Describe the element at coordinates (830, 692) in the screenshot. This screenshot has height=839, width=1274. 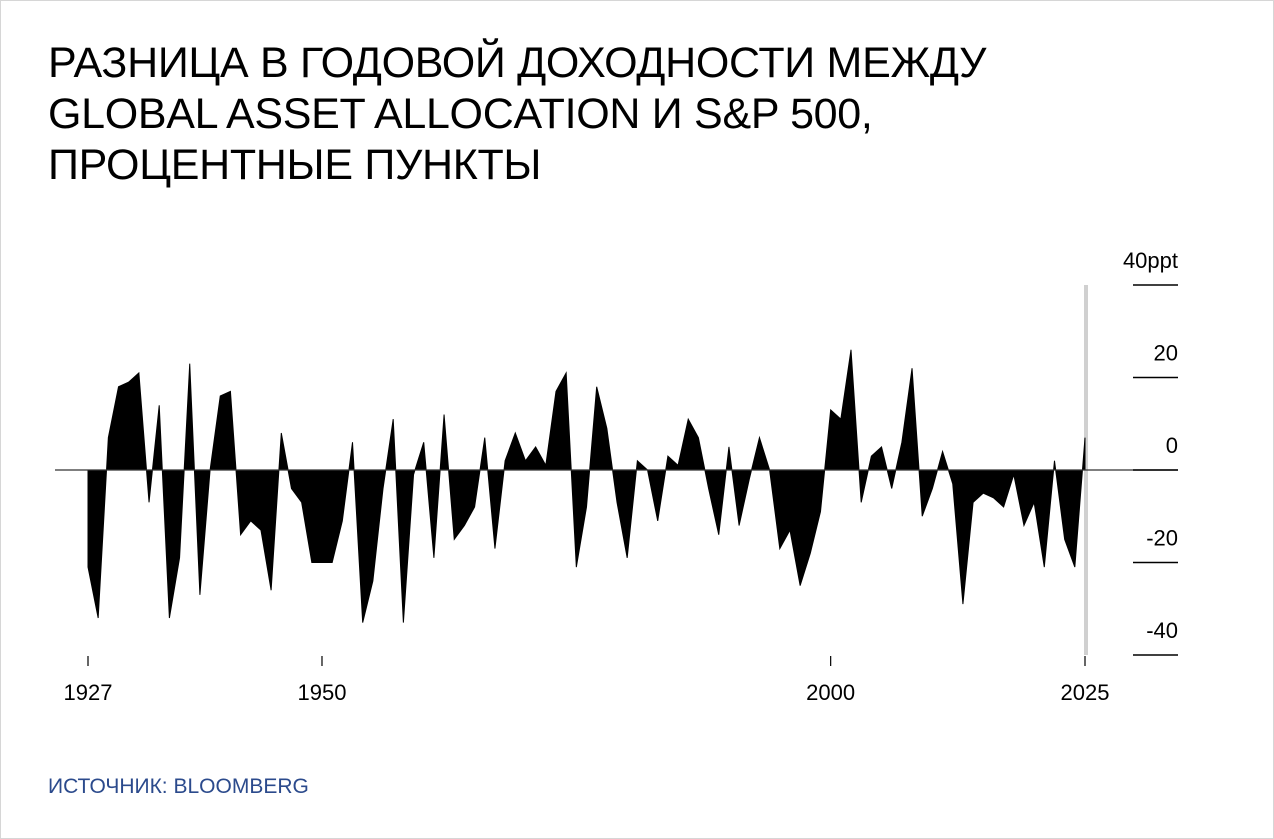
I see `x-tick-label: 2000` at that location.